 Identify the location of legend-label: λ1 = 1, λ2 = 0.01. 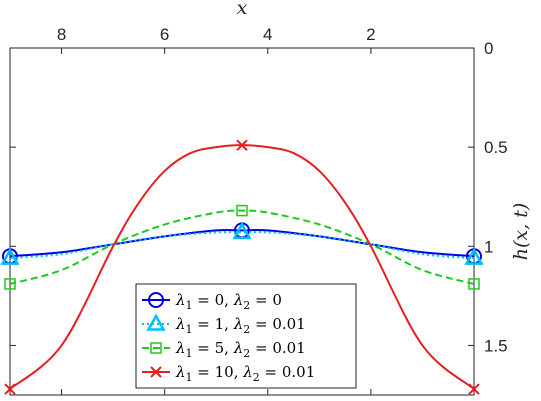
(240, 325).